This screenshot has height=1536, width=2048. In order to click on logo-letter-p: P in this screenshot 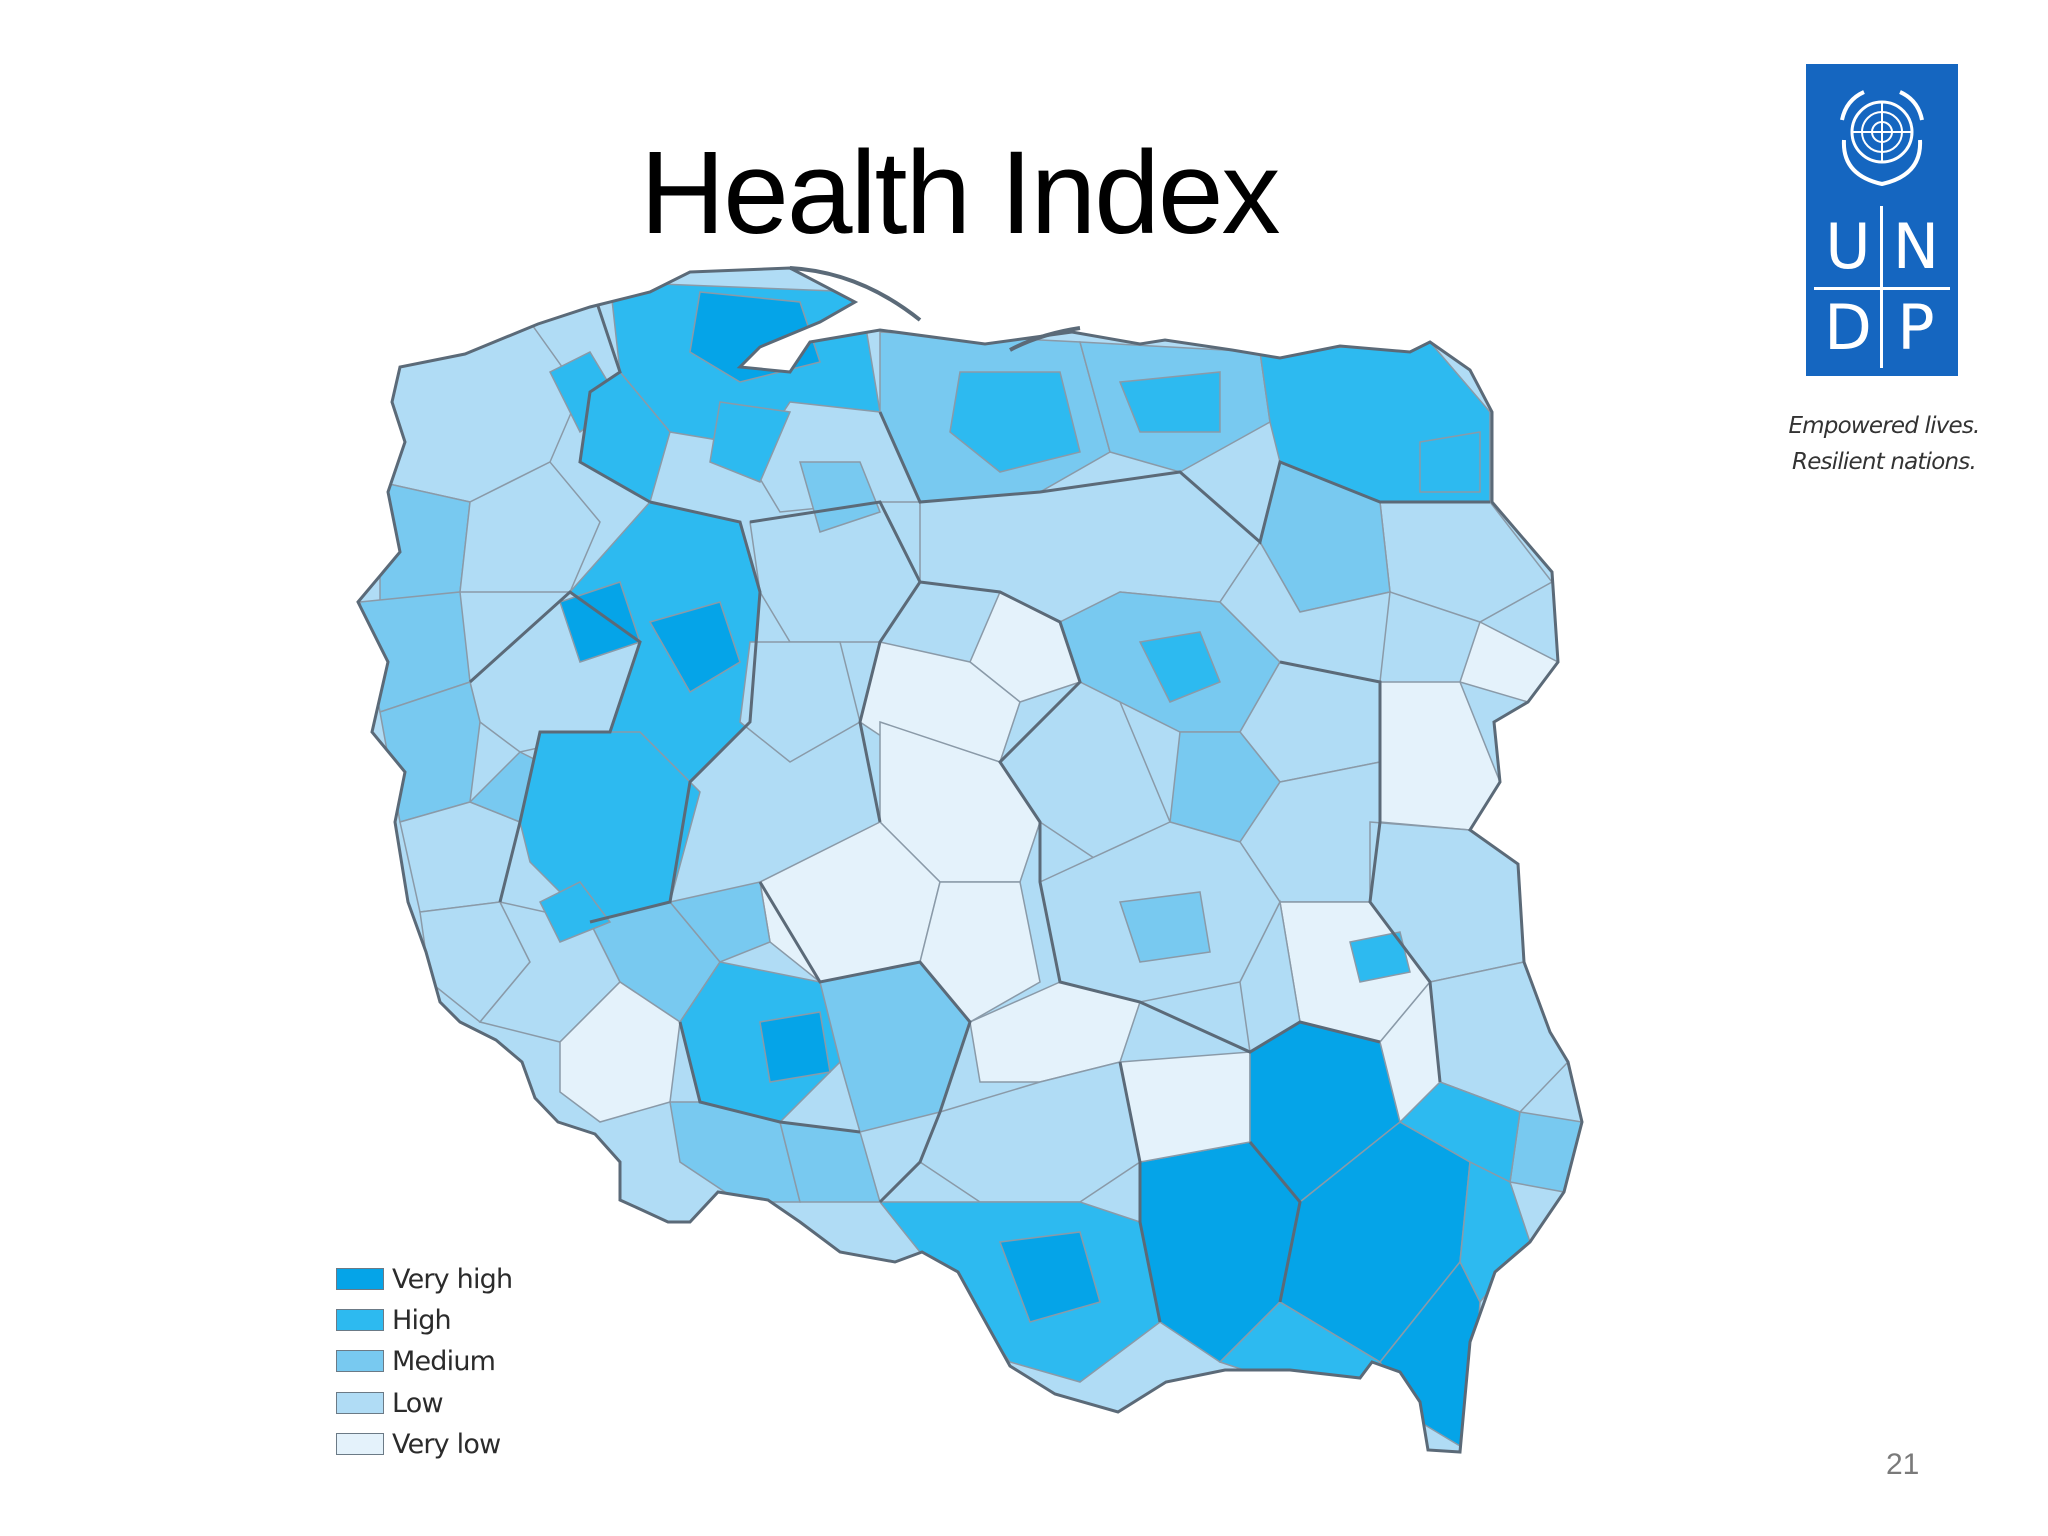, I will do `click(1916, 327)`.